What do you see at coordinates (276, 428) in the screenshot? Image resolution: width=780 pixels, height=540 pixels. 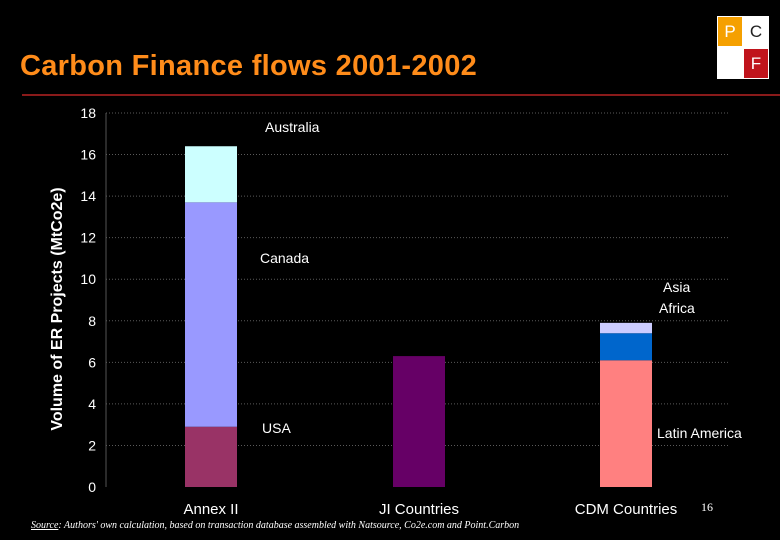 I see `annotation-usa: USA` at bounding box center [276, 428].